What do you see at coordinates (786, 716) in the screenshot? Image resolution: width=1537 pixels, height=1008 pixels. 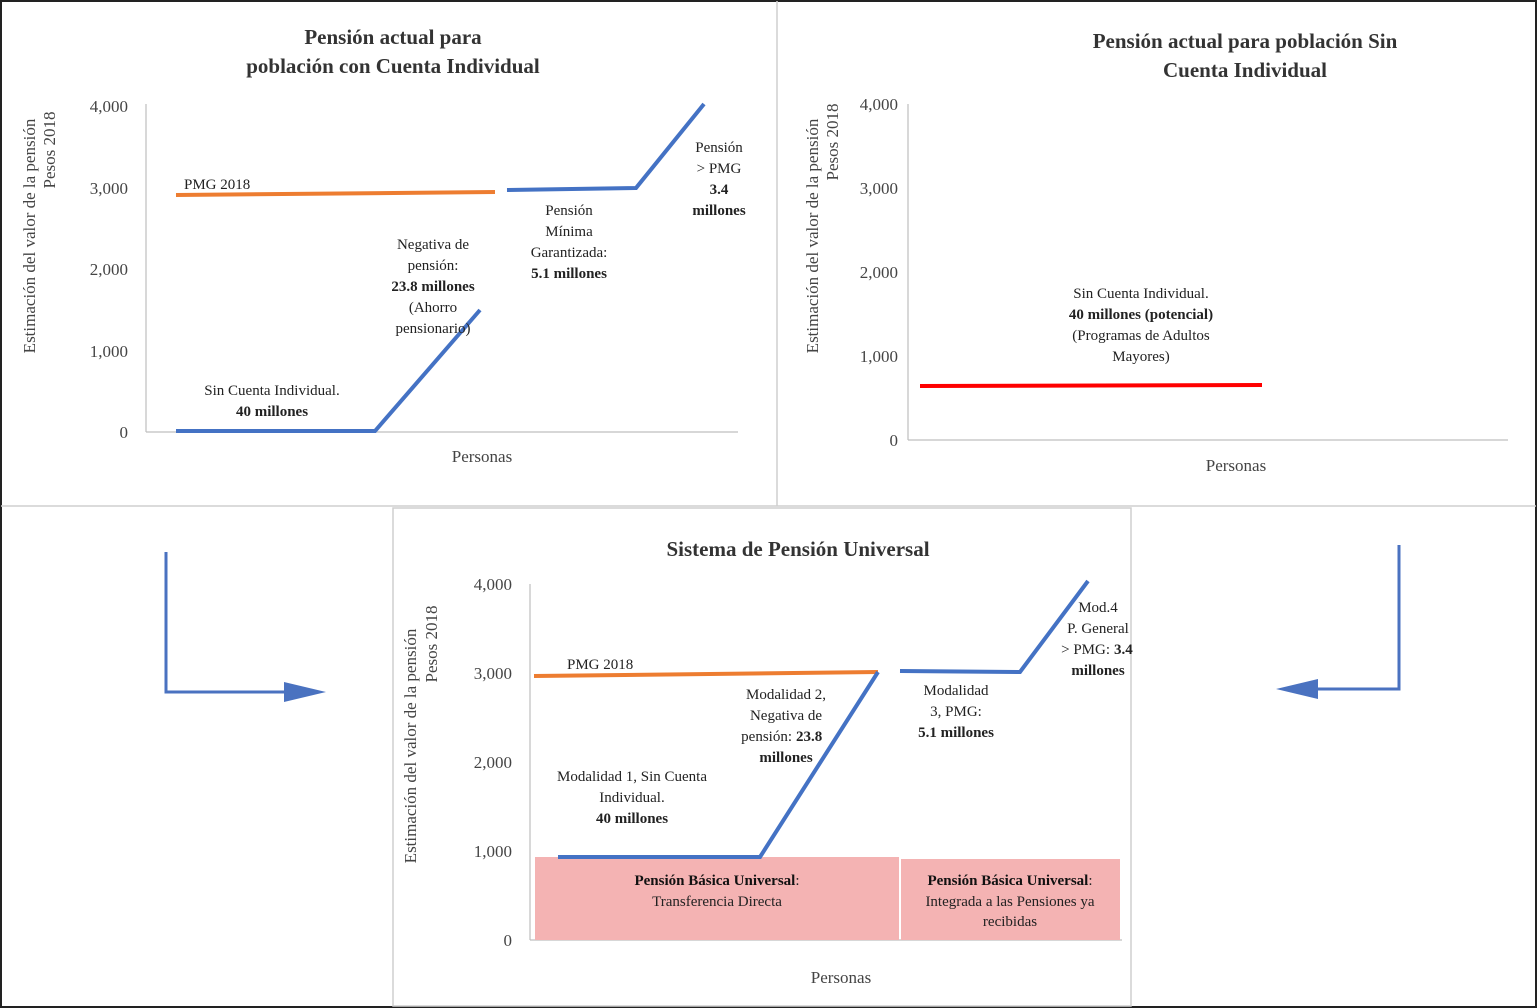 I see `chart3-ann2: Negativa de` at bounding box center [786, 716].